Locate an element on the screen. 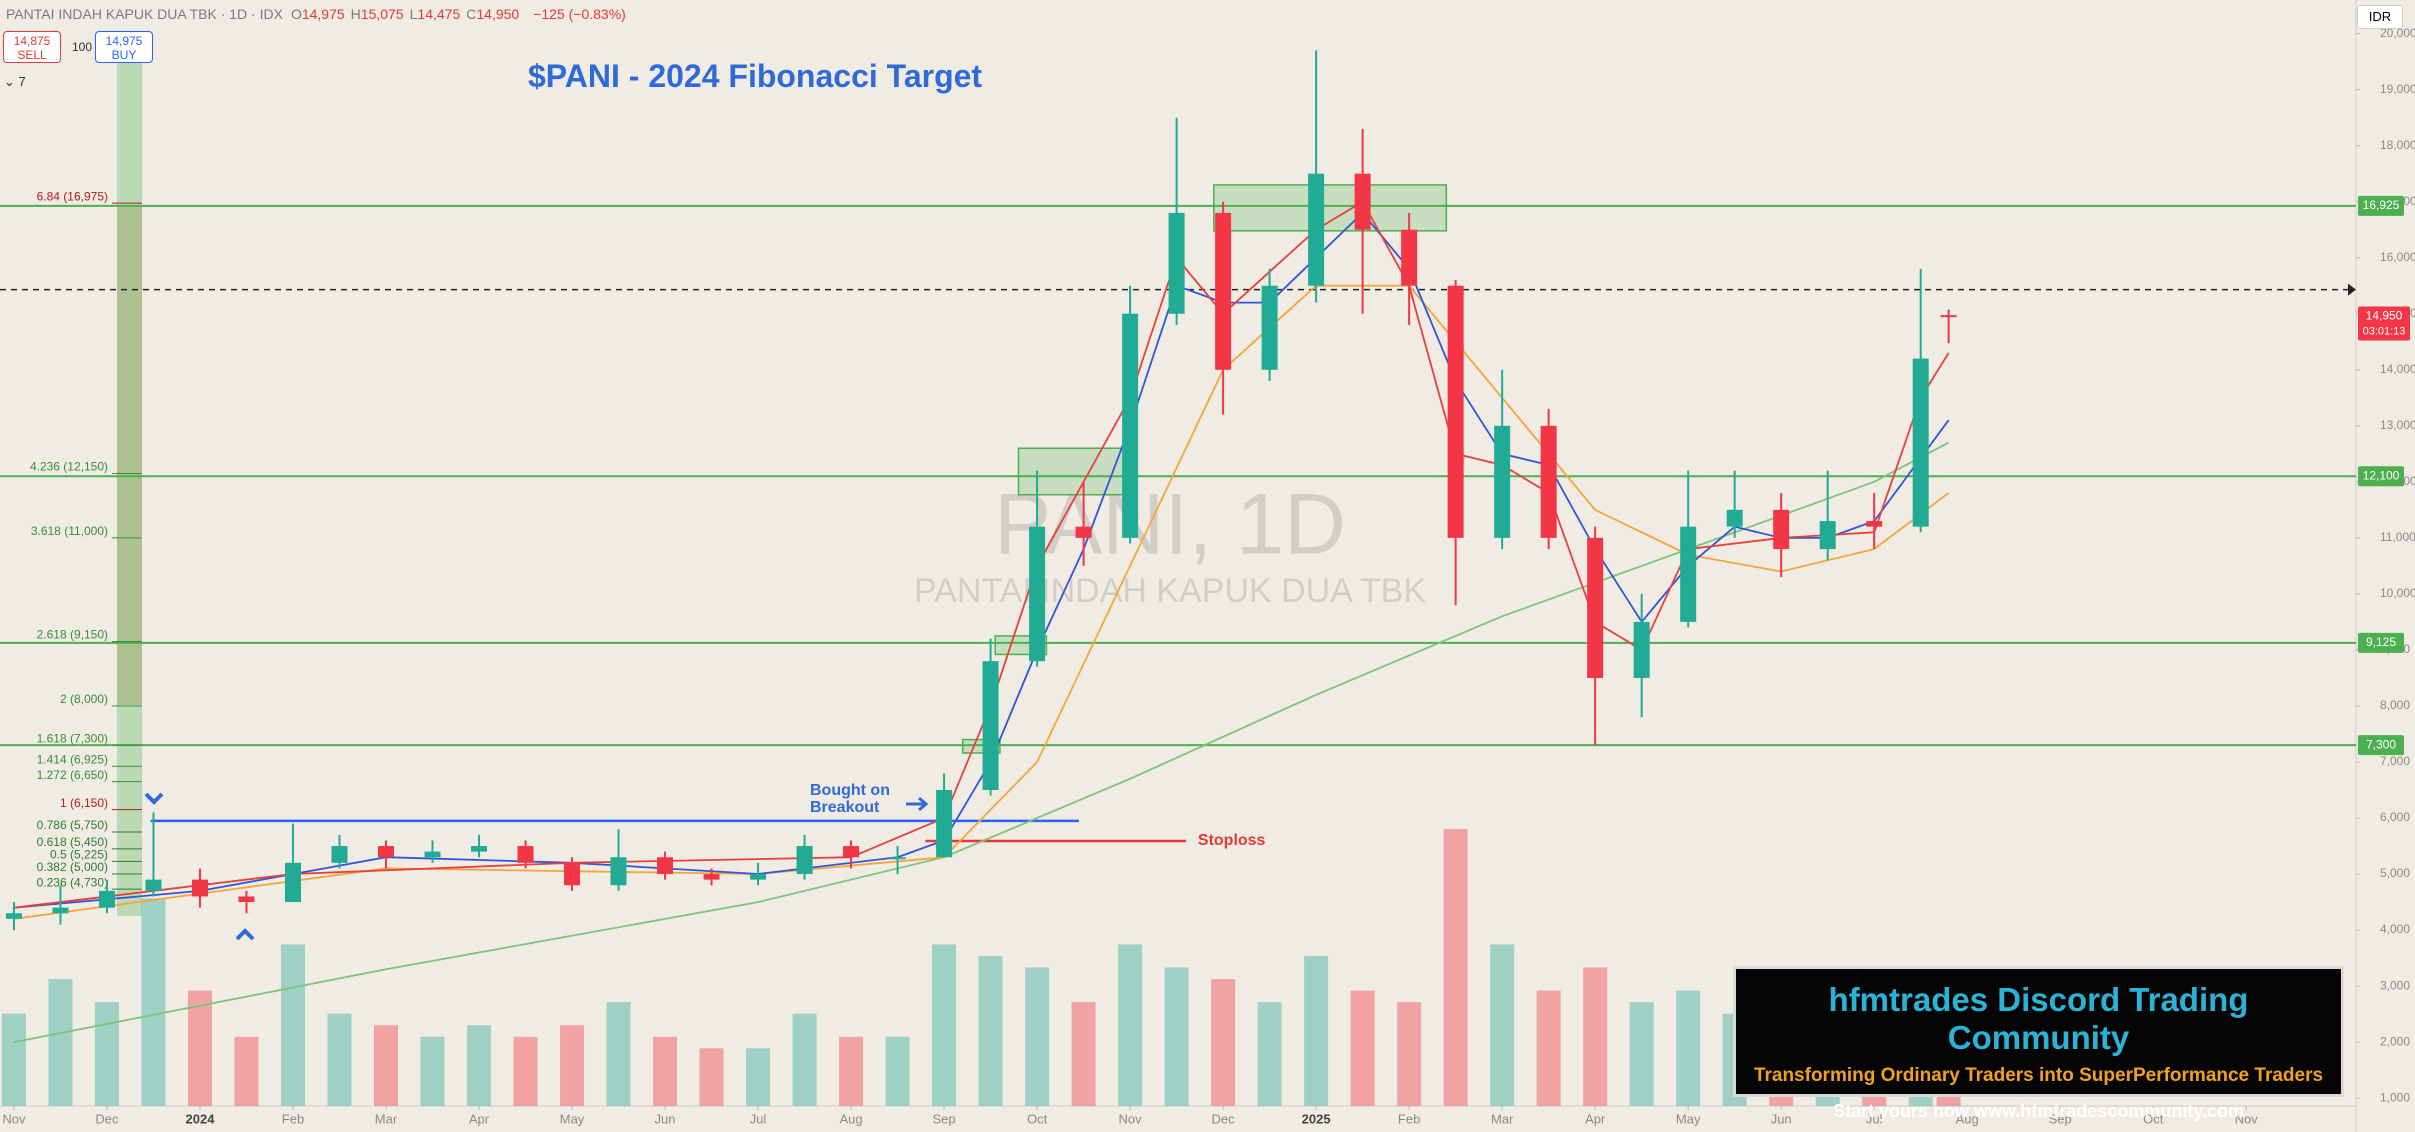 This screenshot has height=1132, width=2415. zone is located at coordinates (1330, 208).